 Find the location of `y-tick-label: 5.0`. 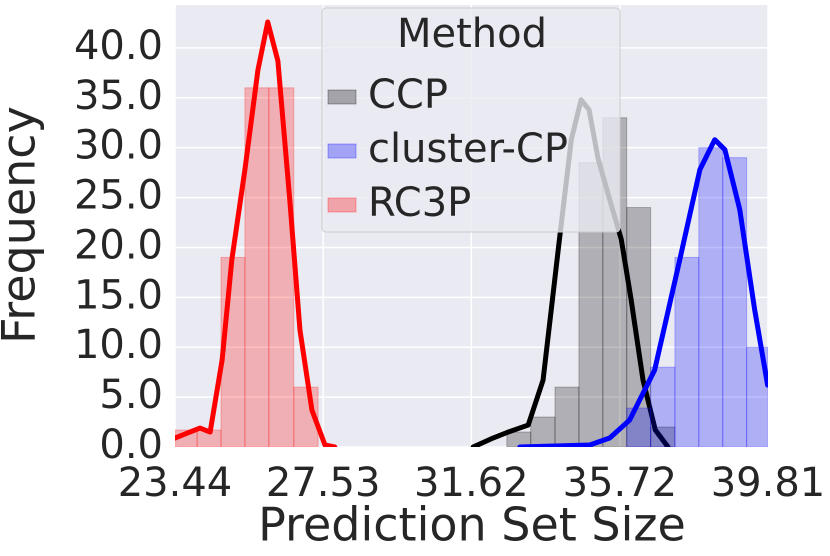

y-tick-label: 5.0 is located at coordinates (131, 395).